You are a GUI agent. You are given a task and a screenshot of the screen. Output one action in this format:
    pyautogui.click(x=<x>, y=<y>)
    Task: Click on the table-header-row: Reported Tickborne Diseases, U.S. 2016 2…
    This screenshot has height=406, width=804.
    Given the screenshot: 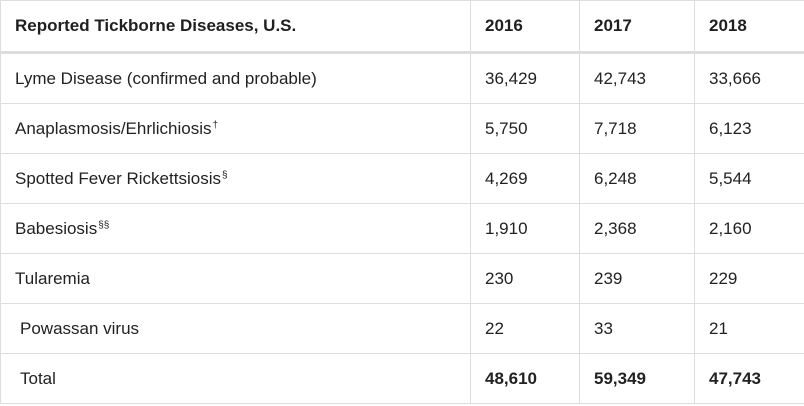 What is the action you would take?
    pyautogui.click(x=402, y=27)
    